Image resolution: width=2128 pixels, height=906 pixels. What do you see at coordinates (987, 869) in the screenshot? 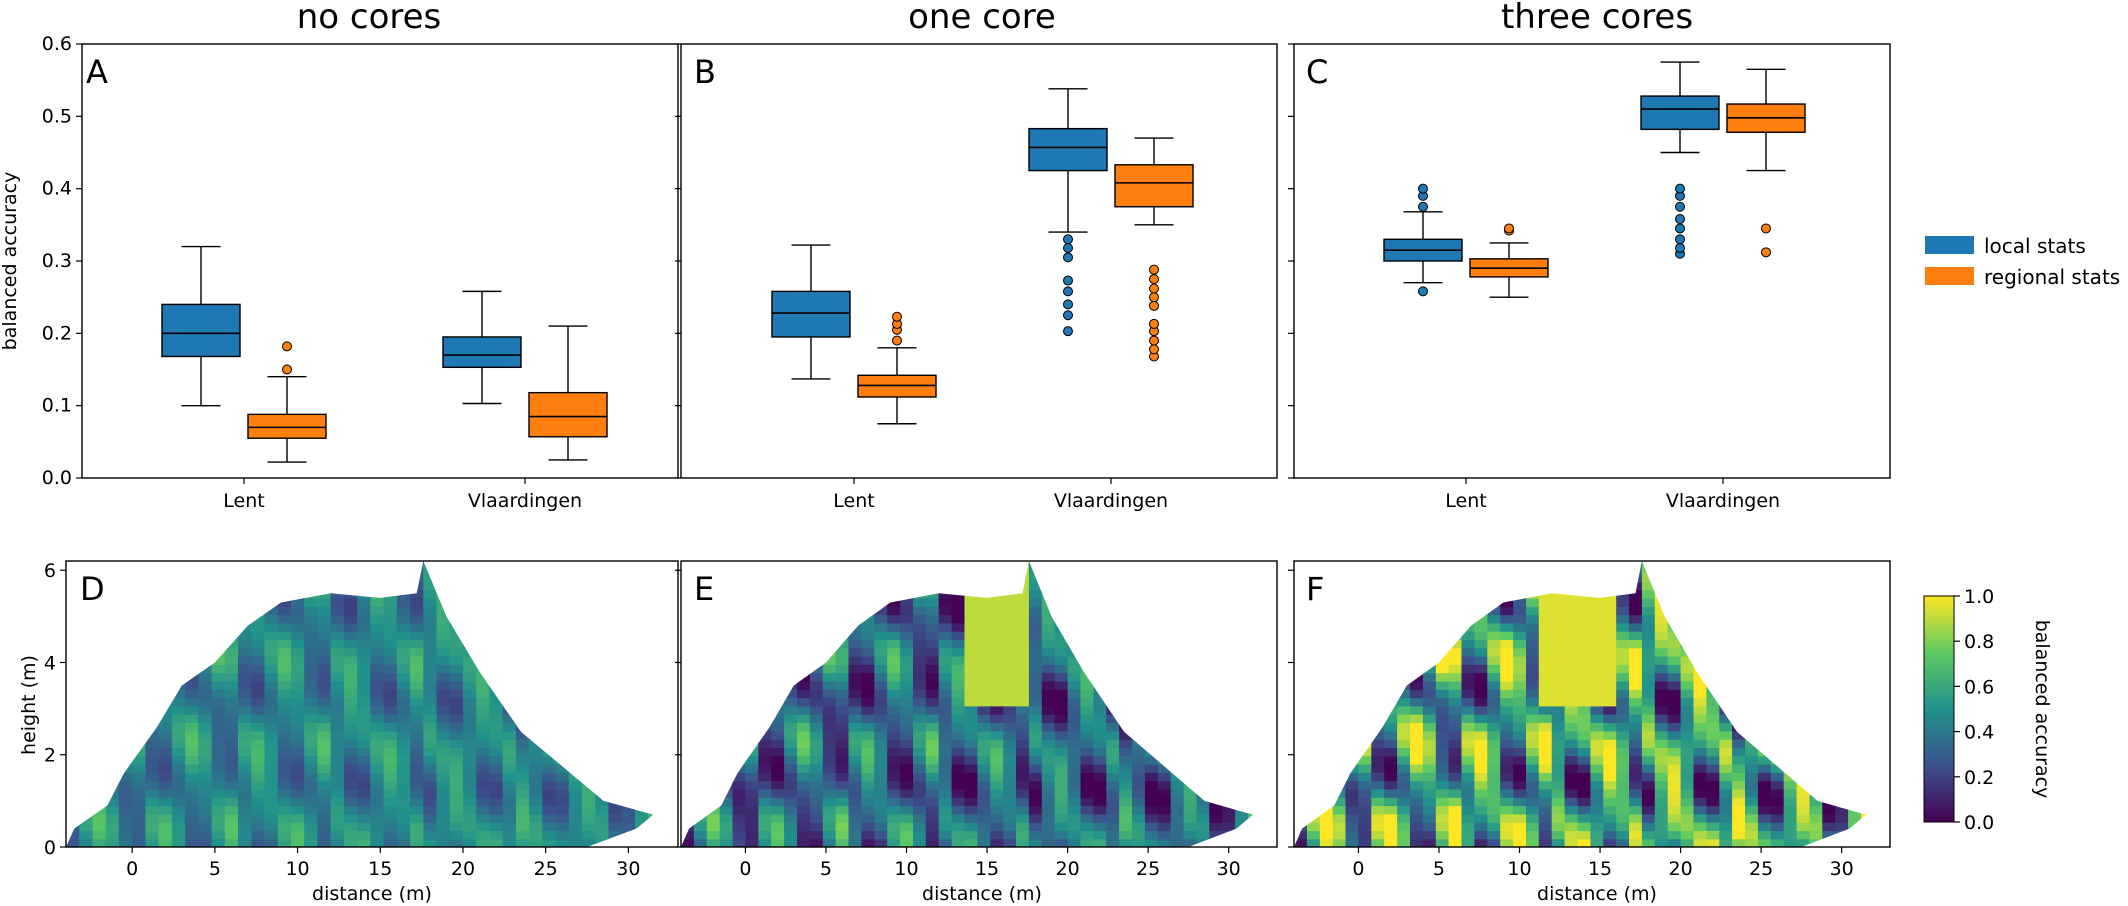
I see `x-tick-label: 15` at bounding box center [987, 869].